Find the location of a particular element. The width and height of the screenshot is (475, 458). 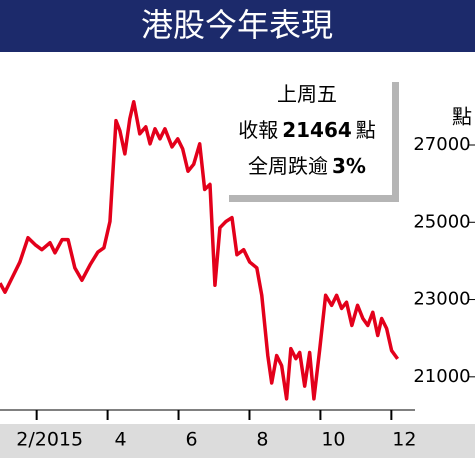

annotation-text: 上周五 is located at coordinates (307, 94).